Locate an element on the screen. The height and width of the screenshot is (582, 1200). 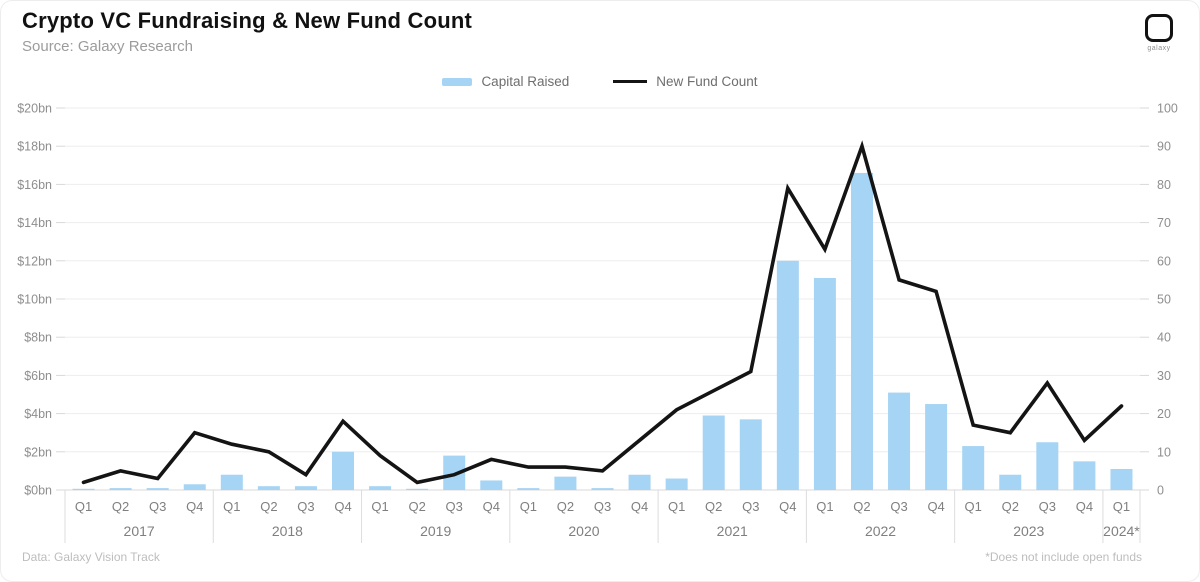
svg-text: $4bn is located at coordinates (38, 414).